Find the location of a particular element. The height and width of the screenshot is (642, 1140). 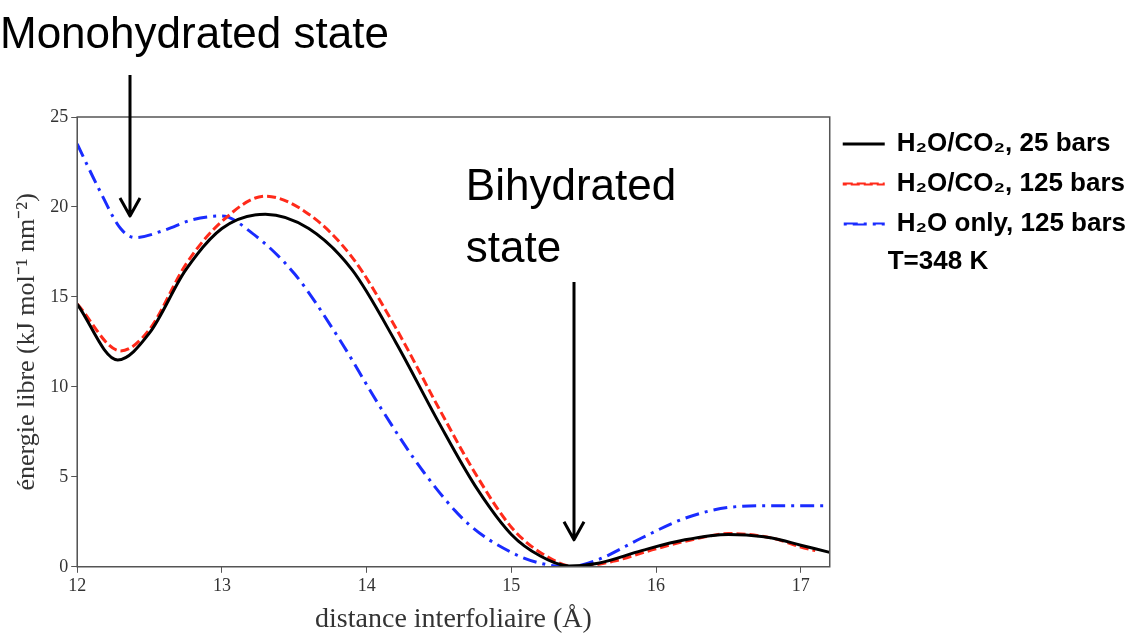

y-tick-label: 20 is located at coordinates (59, 205).